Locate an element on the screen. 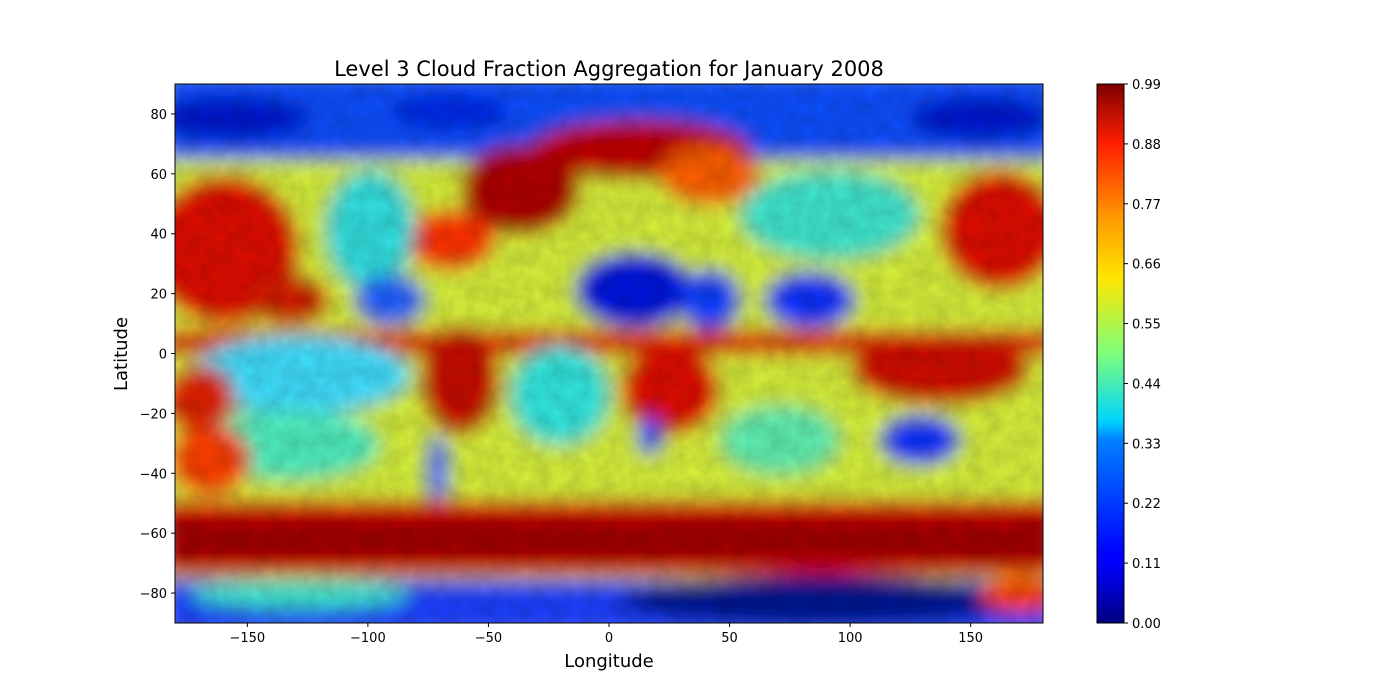 The width and height of the screenshot is (1400, 700). colorbar-tick-label: 0.77 is located at coordinates (1146, 205).